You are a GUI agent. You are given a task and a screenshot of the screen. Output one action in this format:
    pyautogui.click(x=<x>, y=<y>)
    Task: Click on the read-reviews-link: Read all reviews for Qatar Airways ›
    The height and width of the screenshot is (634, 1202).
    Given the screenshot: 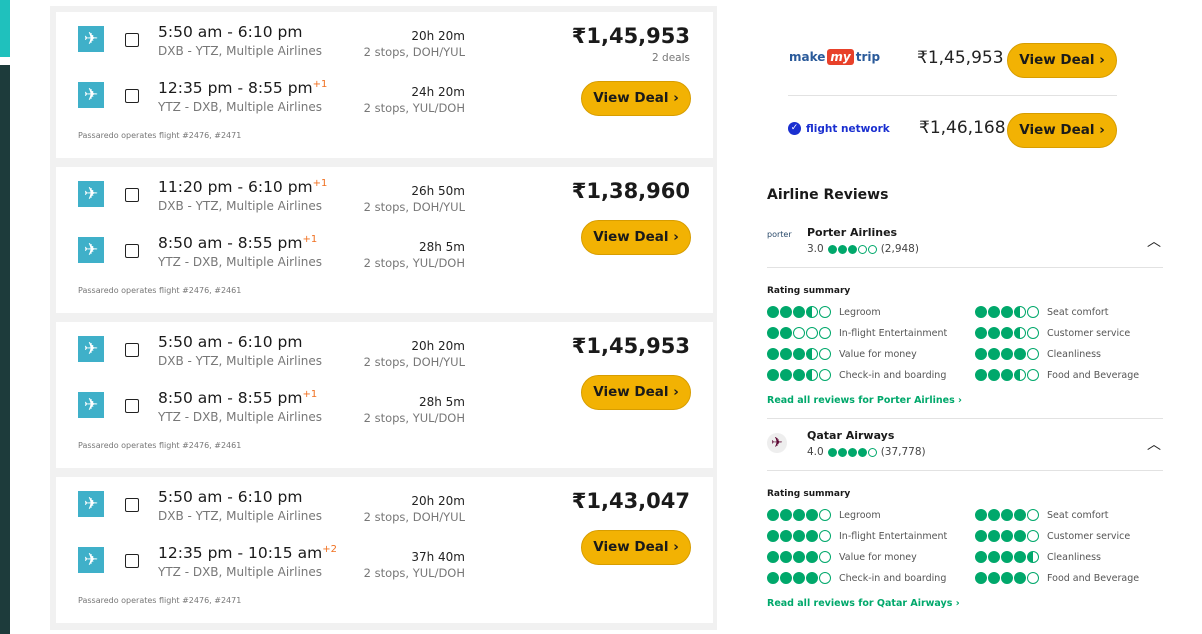 What is the action you would take?
    pyautogui.click(x=863, y=603)
    